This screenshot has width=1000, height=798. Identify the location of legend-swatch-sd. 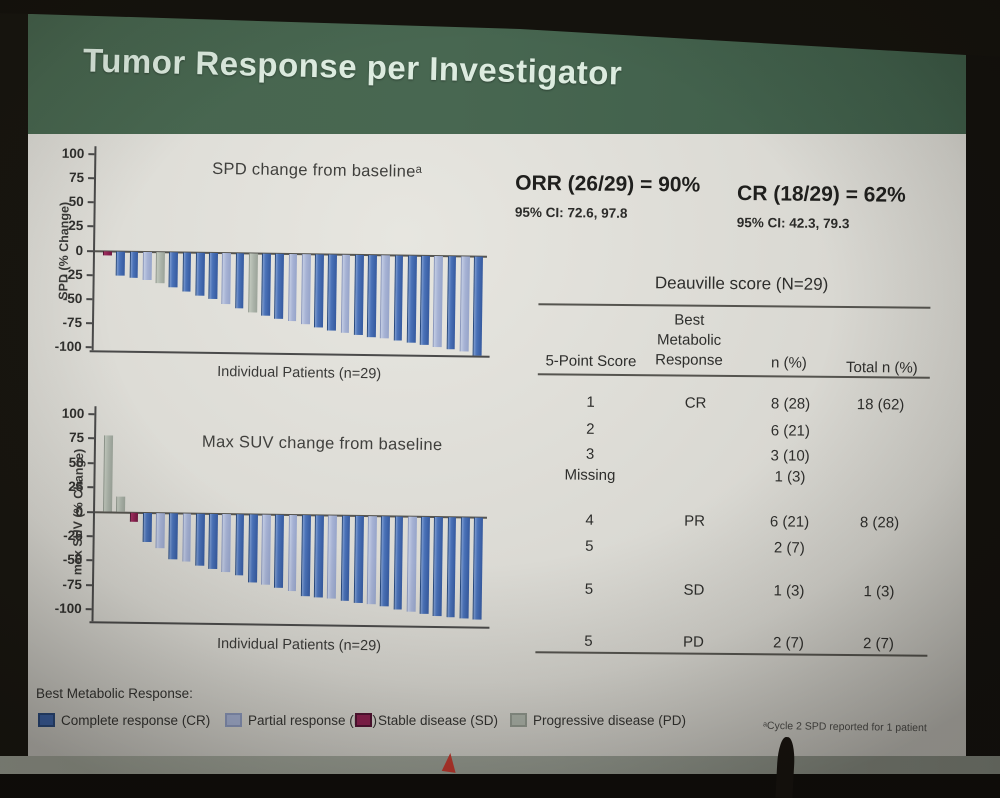
(363, 720).